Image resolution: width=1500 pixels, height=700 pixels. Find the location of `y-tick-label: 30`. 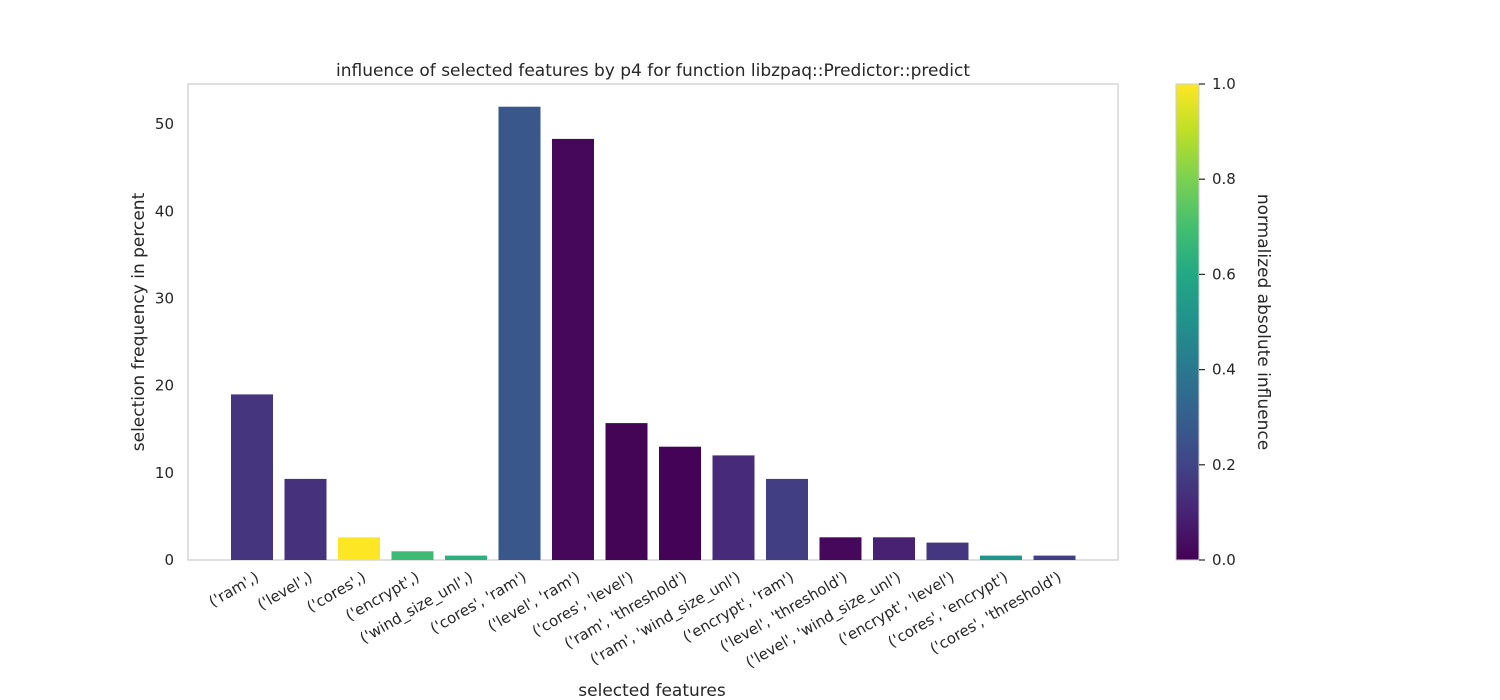

y-tick-label: 30 is located at coordinates (164, 299).